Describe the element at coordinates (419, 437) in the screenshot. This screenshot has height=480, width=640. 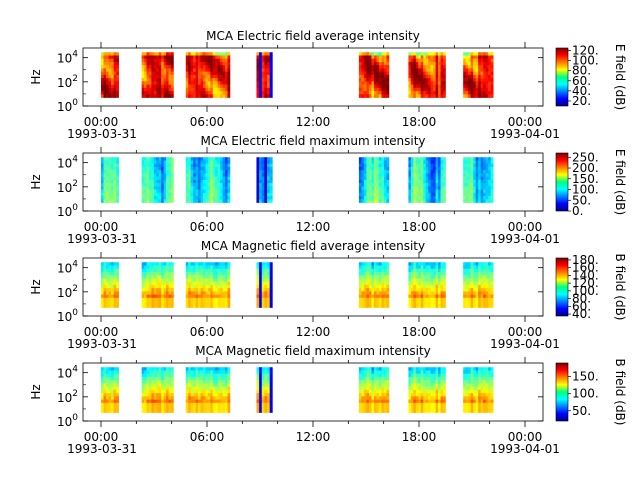
I see `x-tick-label: 18:00` at that location.